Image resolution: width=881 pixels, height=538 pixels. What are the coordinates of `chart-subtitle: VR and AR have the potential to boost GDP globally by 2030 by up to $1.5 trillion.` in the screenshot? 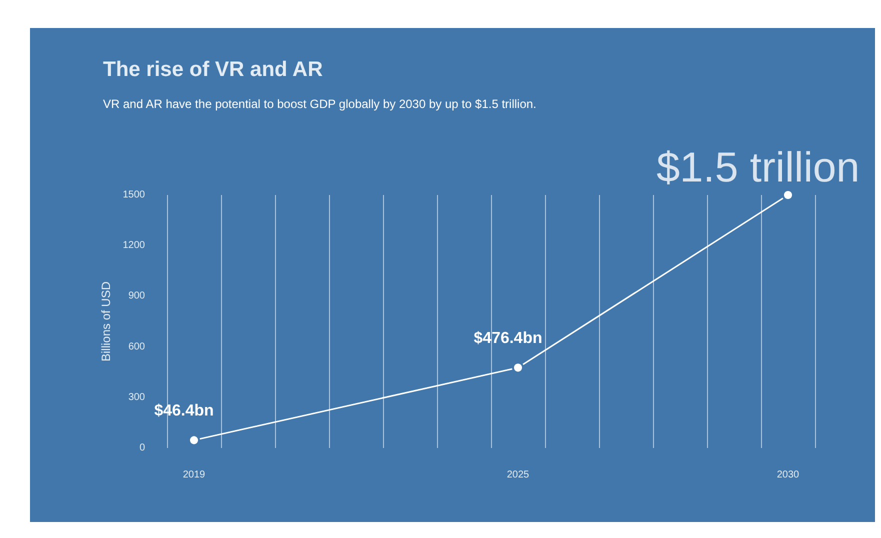 It's located at (319, 104).